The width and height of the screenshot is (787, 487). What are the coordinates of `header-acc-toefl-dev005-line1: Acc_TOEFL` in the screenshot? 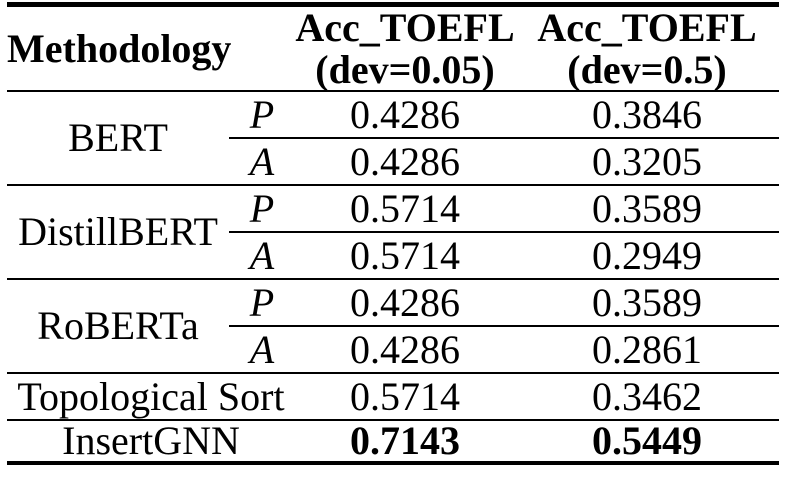 It's located at (405, 27).